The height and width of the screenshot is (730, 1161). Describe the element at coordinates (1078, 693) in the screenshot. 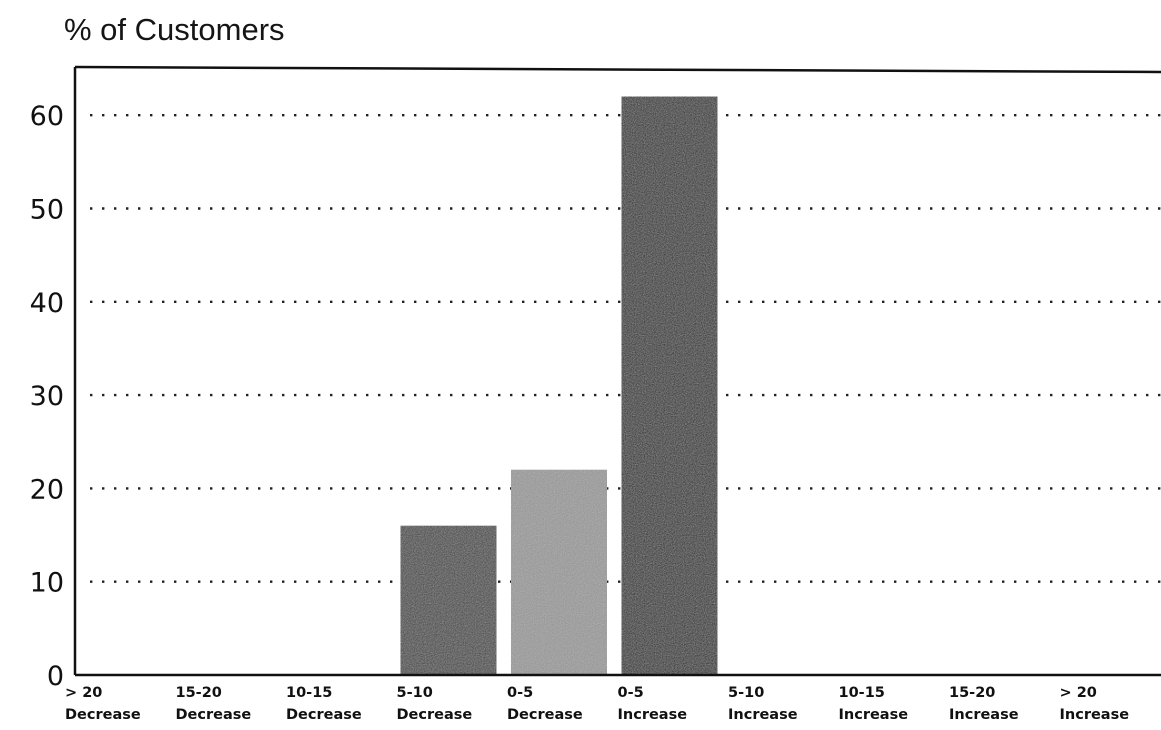

I see `x-tick-label-9-line1: > 20` at that location.